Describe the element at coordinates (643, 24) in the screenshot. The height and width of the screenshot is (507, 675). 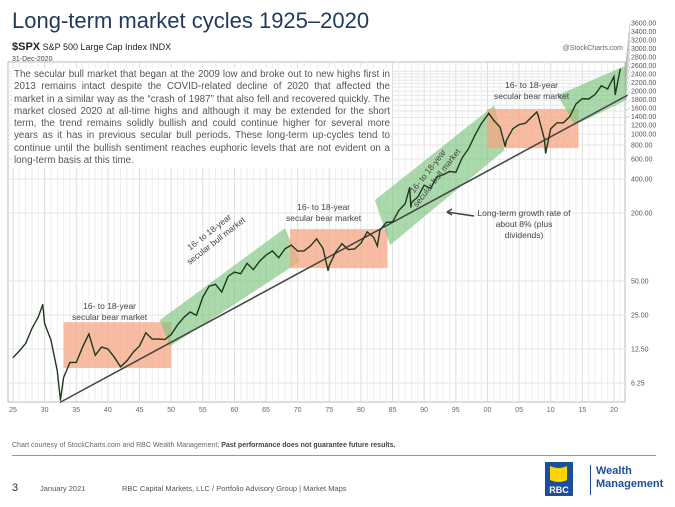
I see `y-tick-label: 3600.00` at that location.